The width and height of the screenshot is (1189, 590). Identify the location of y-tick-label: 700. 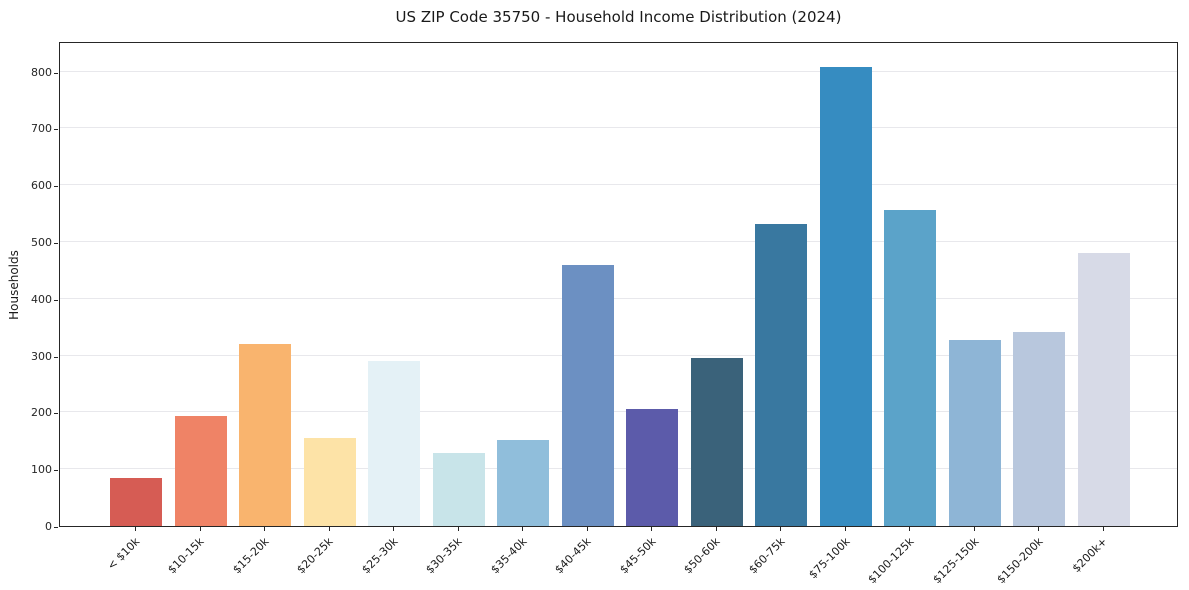
(41, 129).